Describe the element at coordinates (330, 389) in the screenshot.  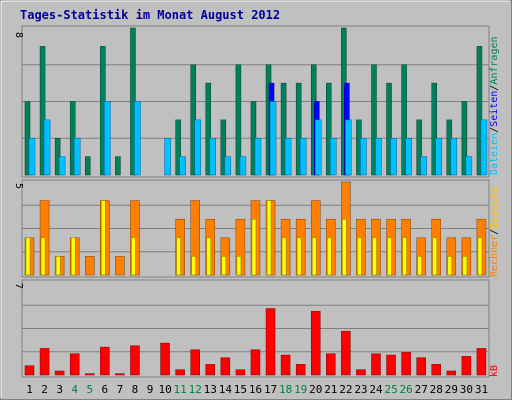
I see `x-tick-label: 21` at that location.